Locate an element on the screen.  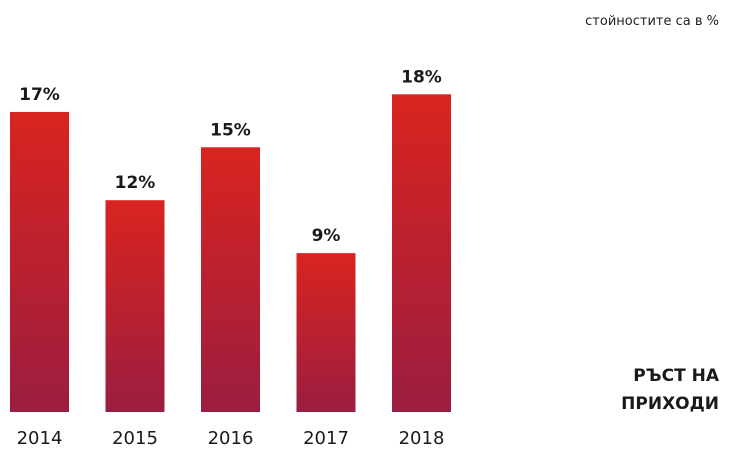
data-label-2014: 17% is located at coordinates (39, 95).